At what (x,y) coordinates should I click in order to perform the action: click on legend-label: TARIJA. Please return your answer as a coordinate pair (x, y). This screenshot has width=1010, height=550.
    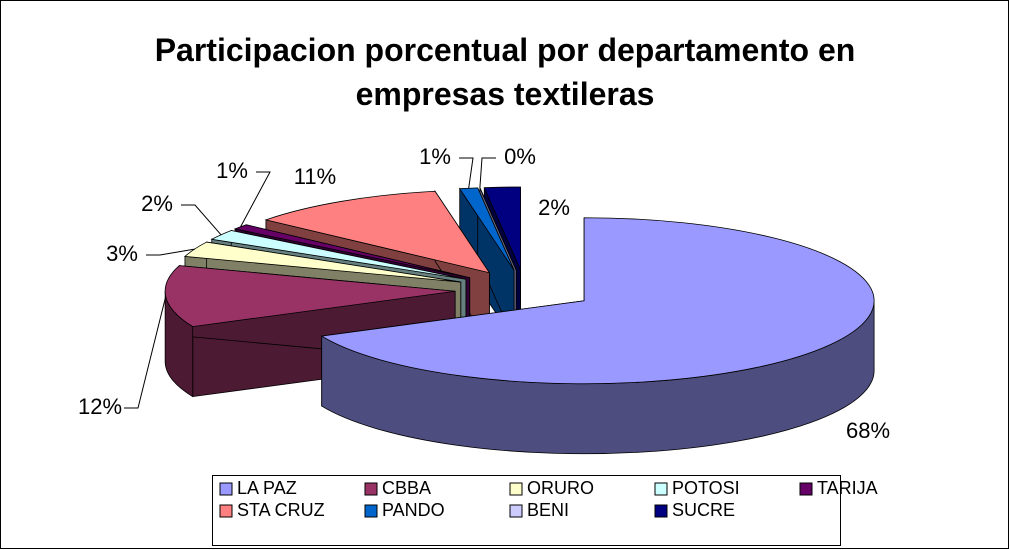
    Looking at the image, I should click on (847, 488).